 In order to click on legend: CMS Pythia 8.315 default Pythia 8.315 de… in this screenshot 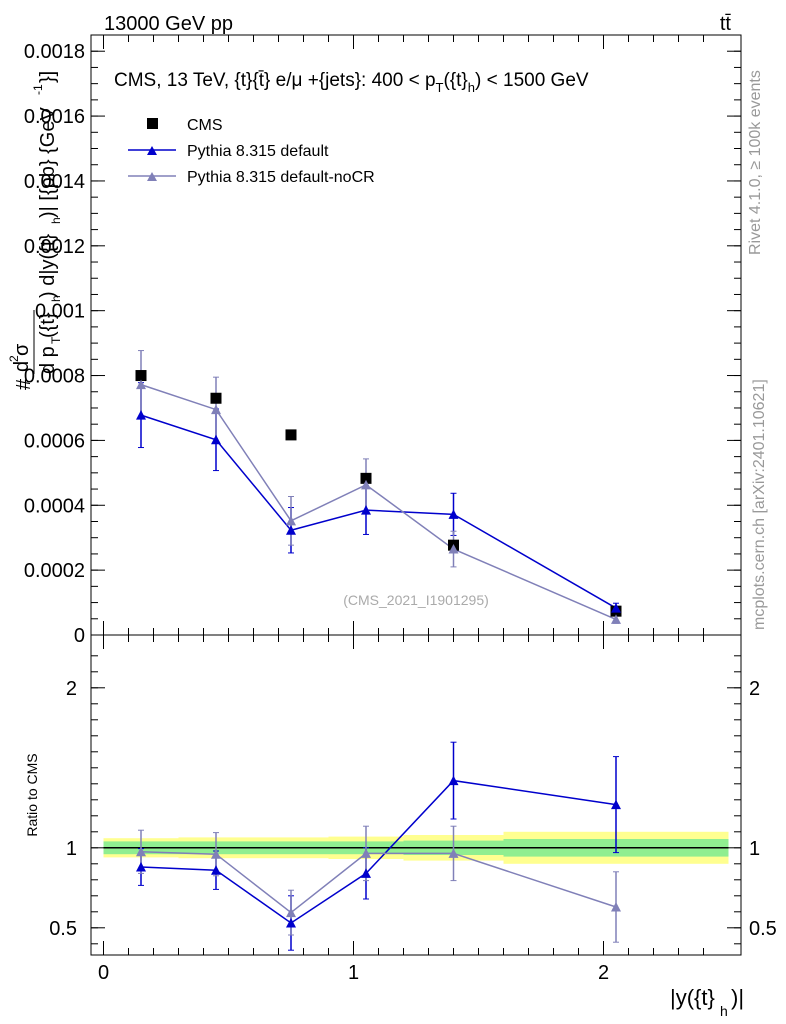, I will do `click(251, 151)`.